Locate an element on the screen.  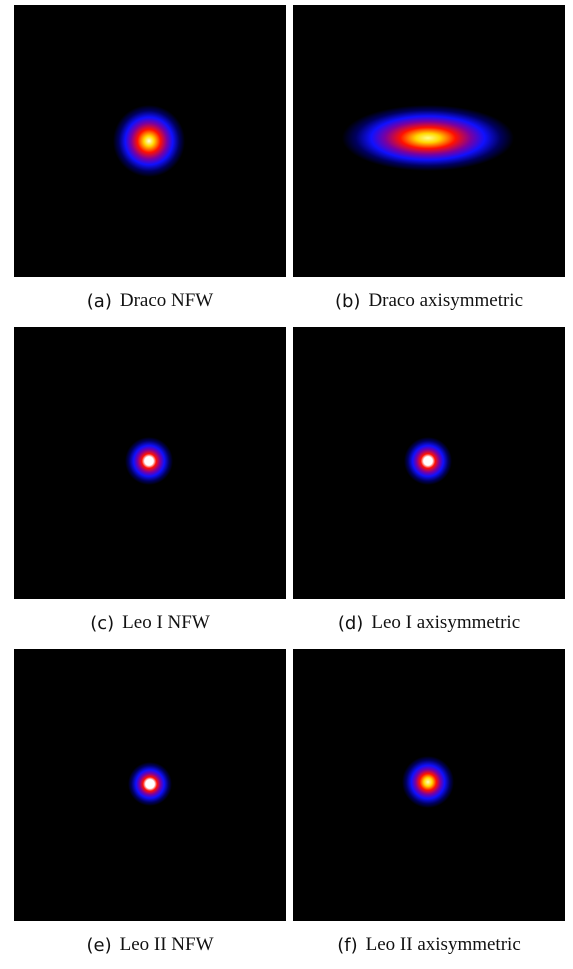
panel-caption: (e) Leo II NFW is located at coordinates (150, 945).